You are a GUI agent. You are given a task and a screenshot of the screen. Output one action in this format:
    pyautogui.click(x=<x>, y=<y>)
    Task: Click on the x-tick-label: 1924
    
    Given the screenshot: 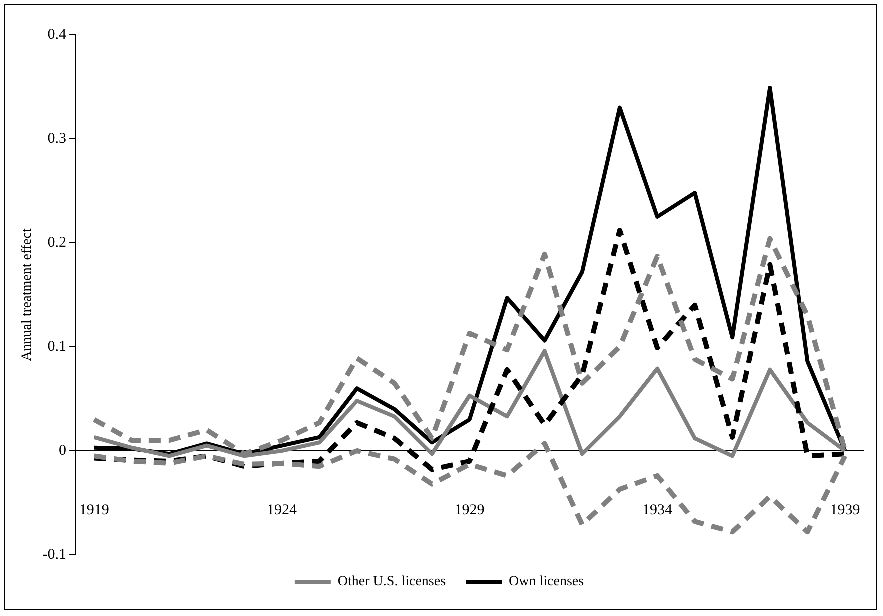 What is the action you would take?
    pyautogui.click(x=282, y=510)
    